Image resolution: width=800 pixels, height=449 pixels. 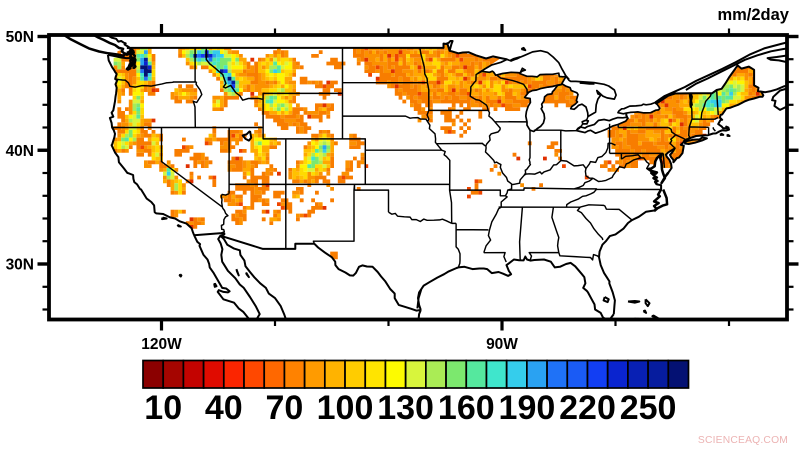 What do you see at coordinates (648, 408) in the screenshot?
I see `svg-text: 250` at bounding box center [648, 408].